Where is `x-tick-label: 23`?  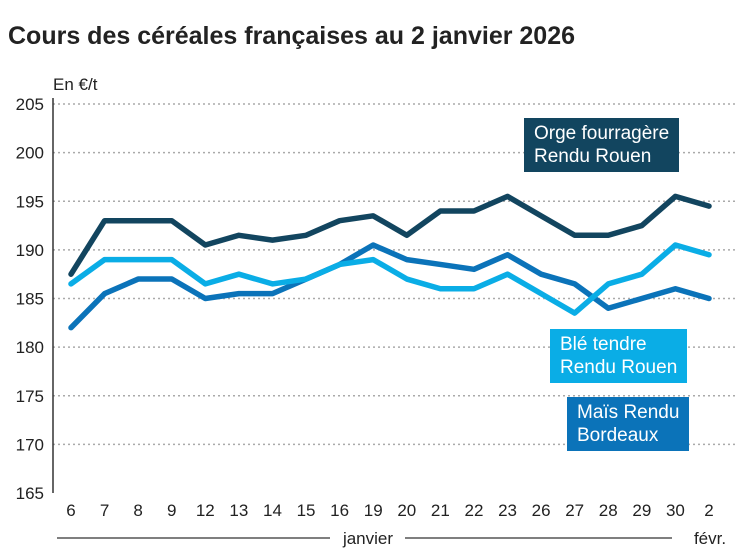 x-tick-label: 23 is located at coordinates (507, 510).